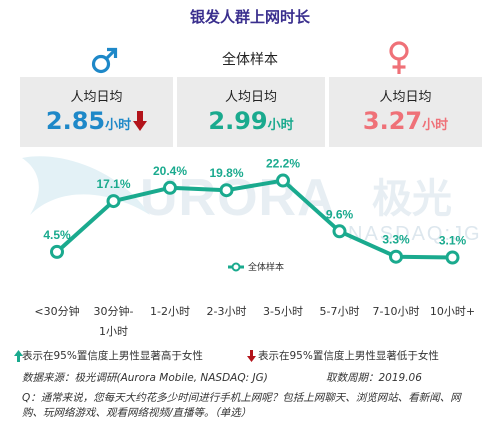  I want to click on chart-legend: 全体样本, so click(256, 267).